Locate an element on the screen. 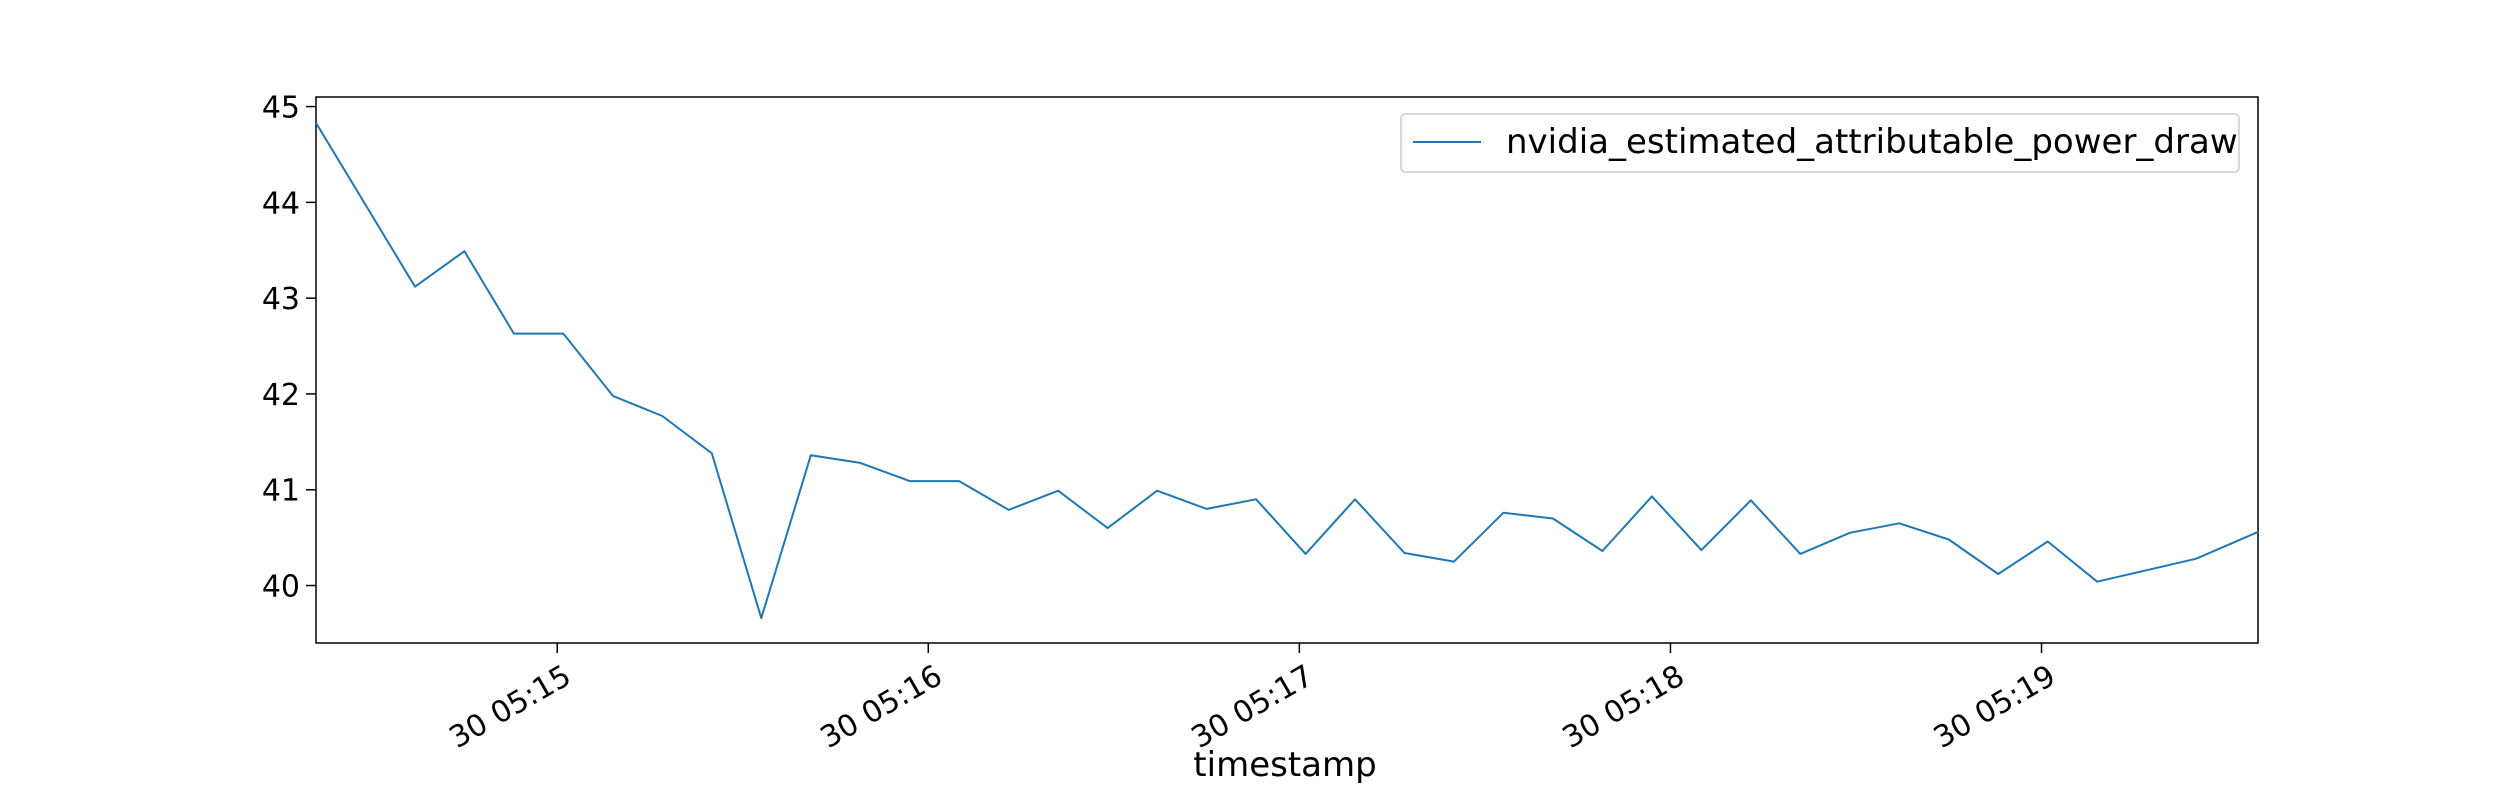  y-tick-label: 45 is located at coordinates (281, 108).